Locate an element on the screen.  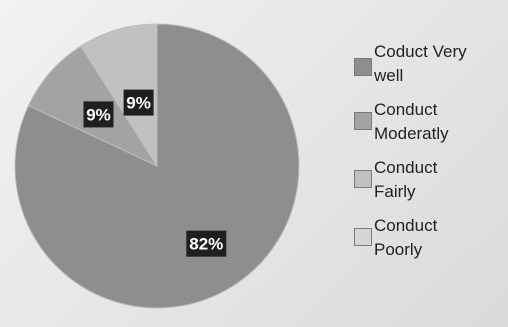
legend-item-fairly: Conduct Fairly is located at coordinates (425, 185).